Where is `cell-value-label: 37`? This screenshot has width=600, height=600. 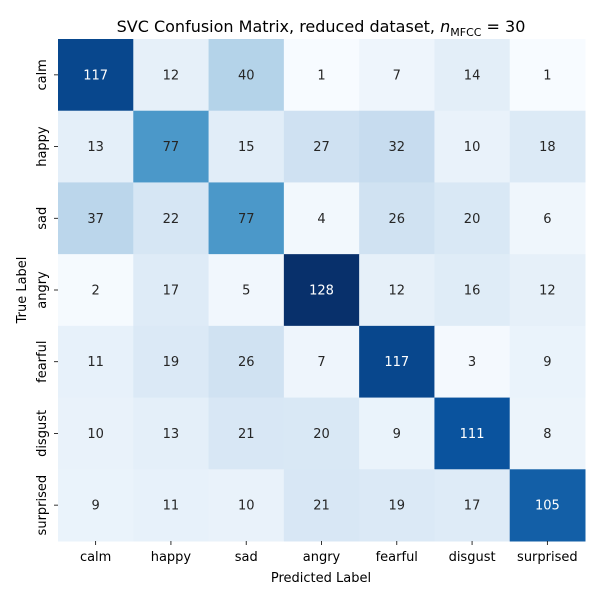
cell-value-label: 37 is located at coordinates (95, 219).